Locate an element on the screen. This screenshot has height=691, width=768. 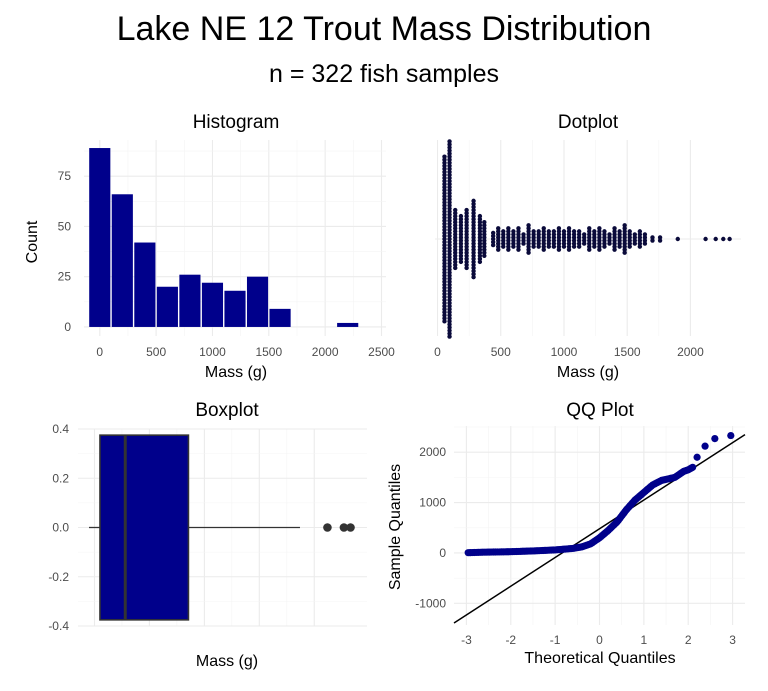
qq-xtick-label: -3 is located at coordinates (466, 640).